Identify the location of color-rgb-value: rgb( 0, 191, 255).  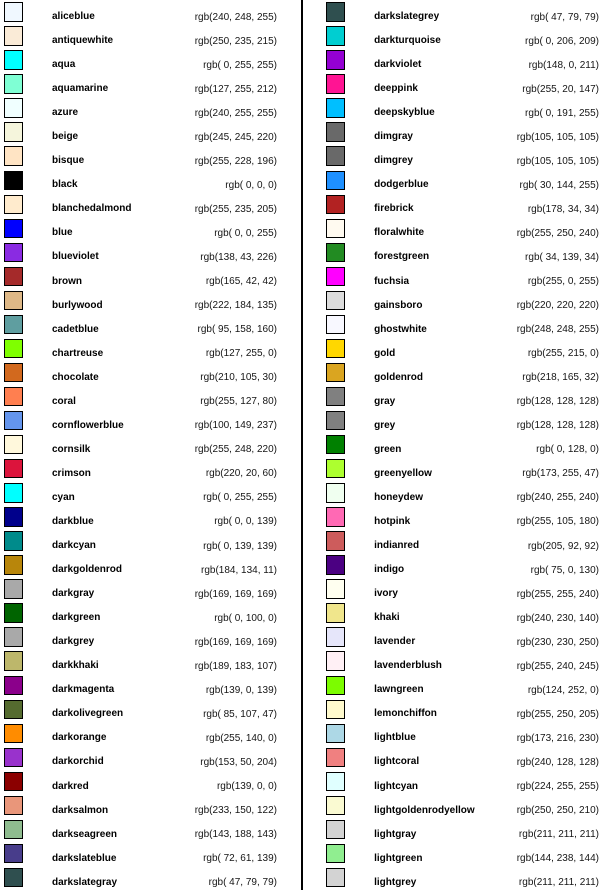
(562, 113).